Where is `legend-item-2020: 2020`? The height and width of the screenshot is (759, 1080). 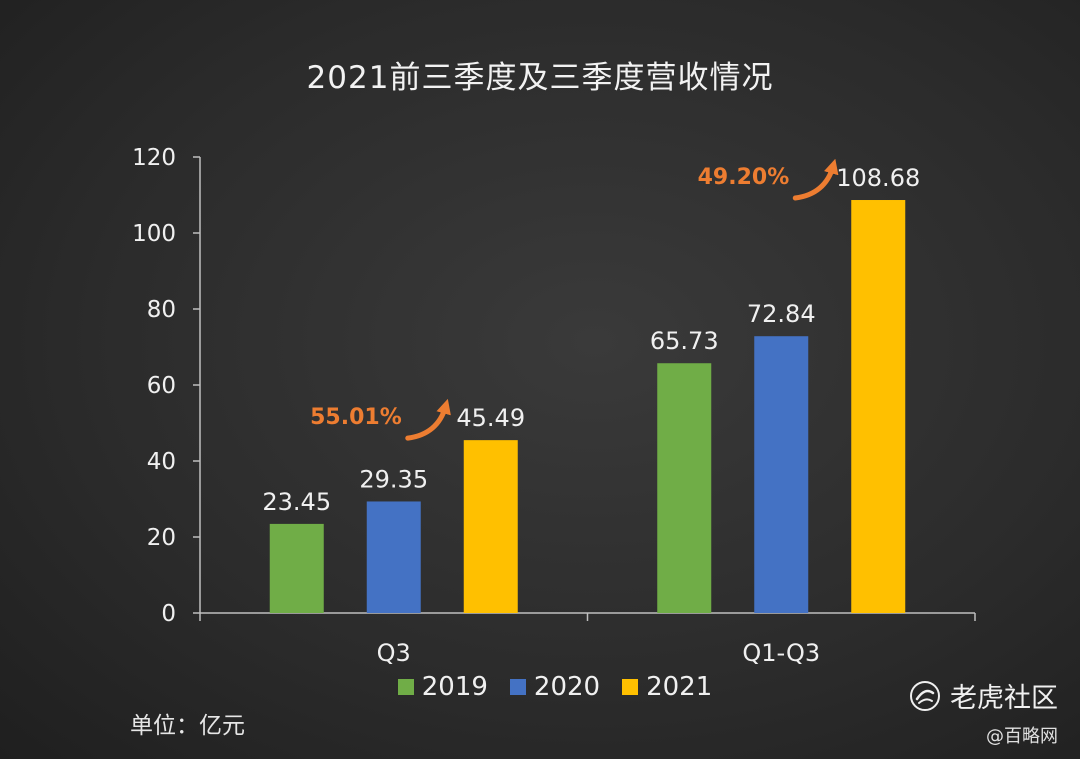 legend-item-2020: 2020 is located at coordinates (555, 687).